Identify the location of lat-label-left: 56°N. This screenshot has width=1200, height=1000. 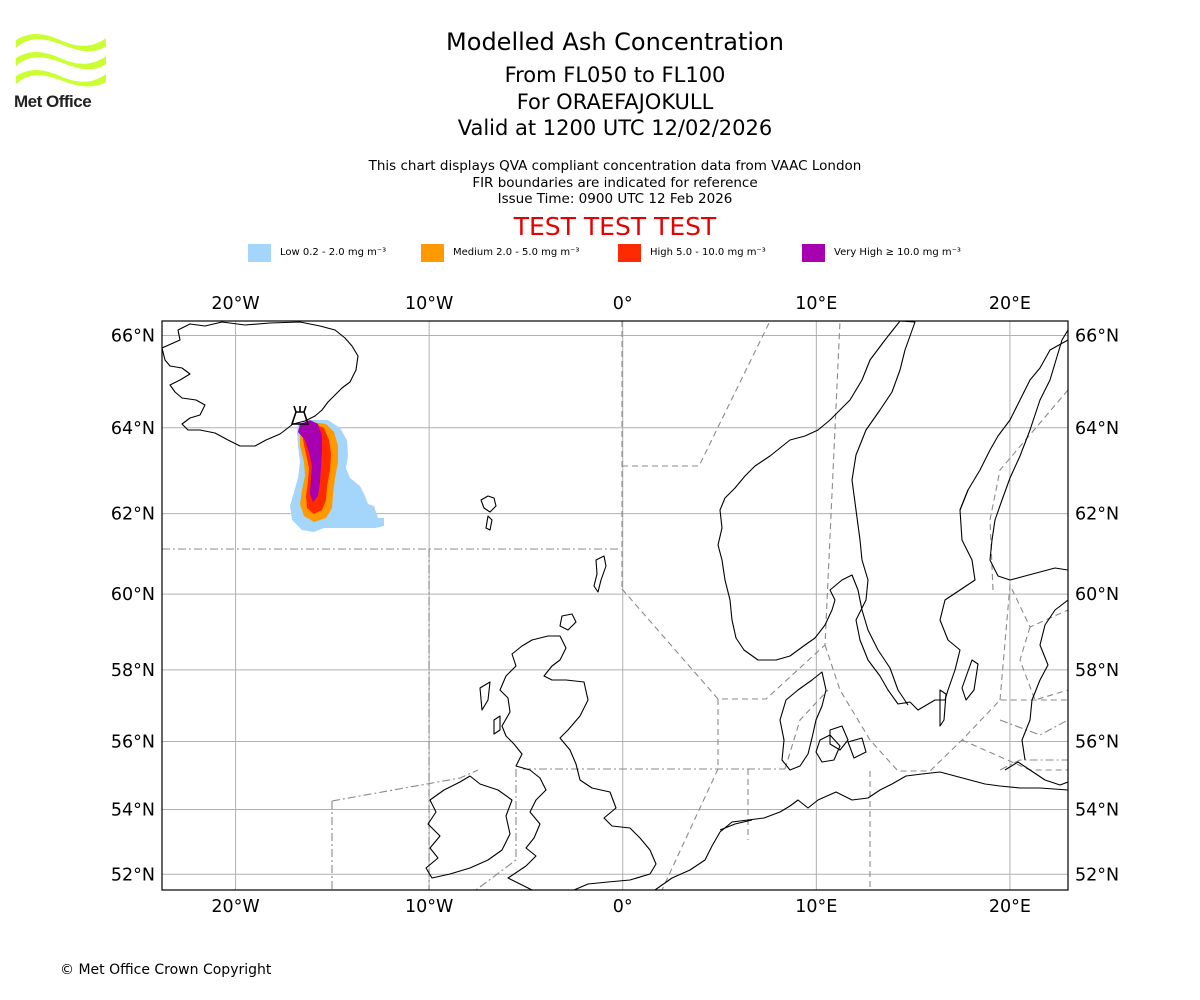
(133, 742).